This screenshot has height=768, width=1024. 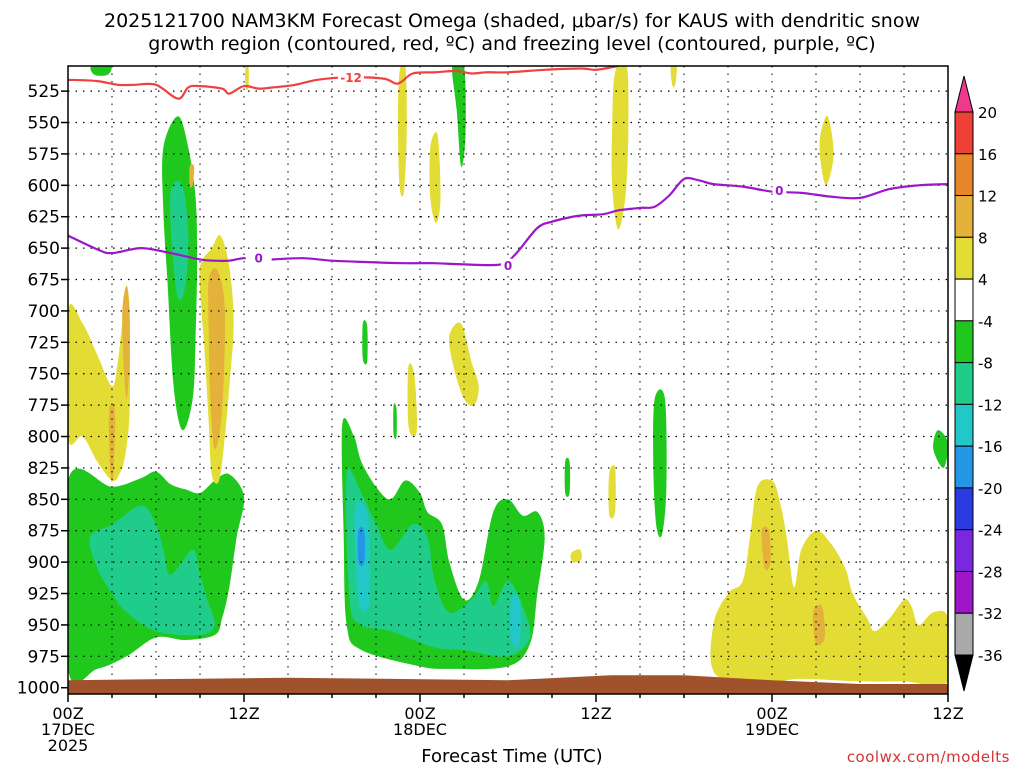 What do you see at coordinates (985, 364) in the screenshot?
I see `colorbar-label: -8` at bounding box center [985, 364].